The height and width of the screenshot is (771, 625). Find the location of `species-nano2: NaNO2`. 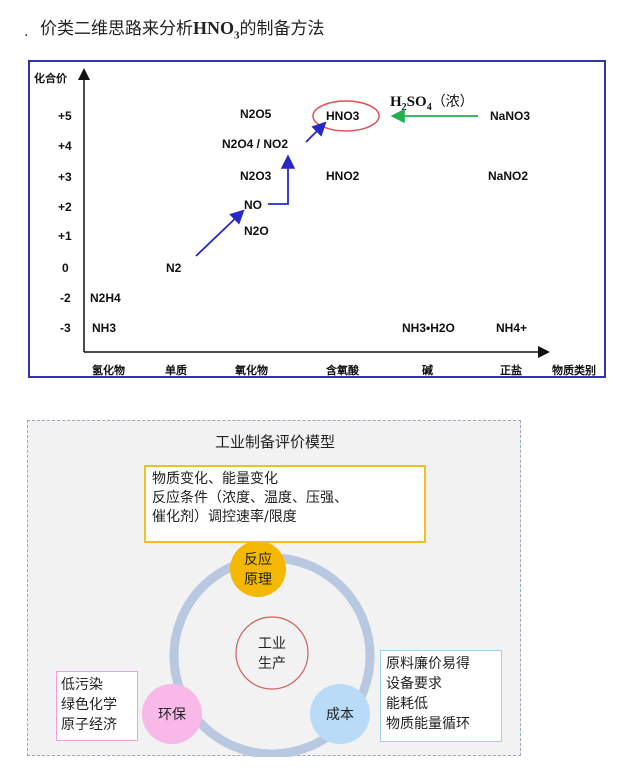

species-nano2: NaNO2 is located at coordinates (508, 176).